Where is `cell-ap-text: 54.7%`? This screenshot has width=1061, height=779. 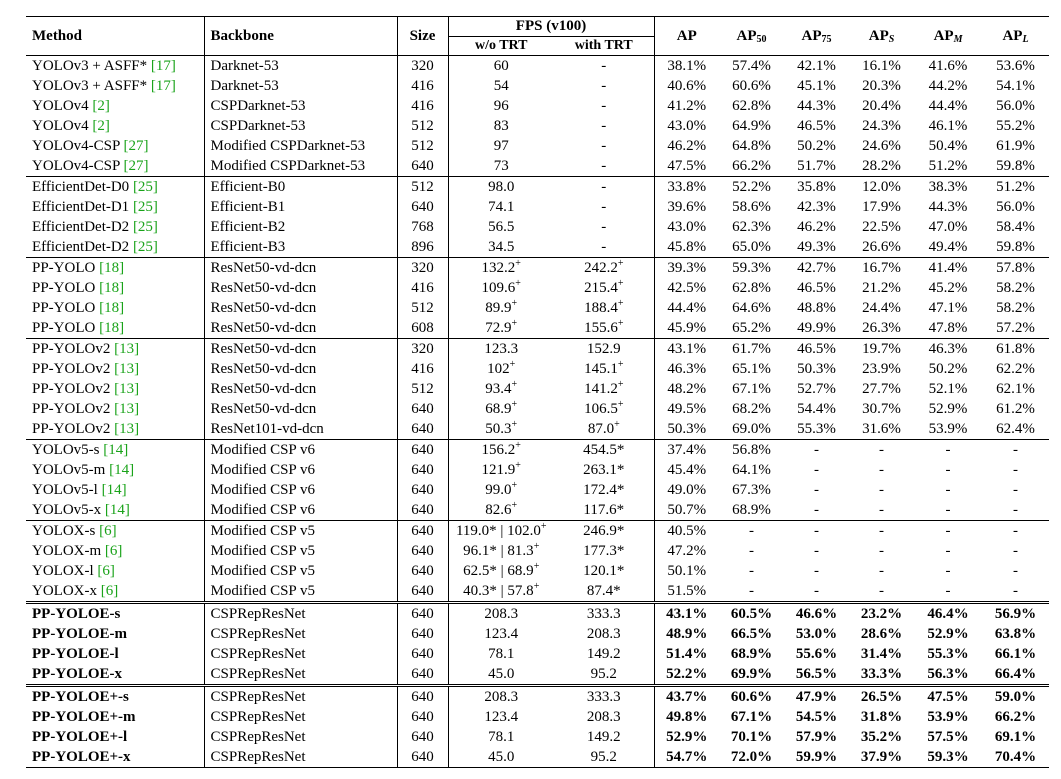
cell-ap-text: 54.7% is located at coordinates (687, 757).